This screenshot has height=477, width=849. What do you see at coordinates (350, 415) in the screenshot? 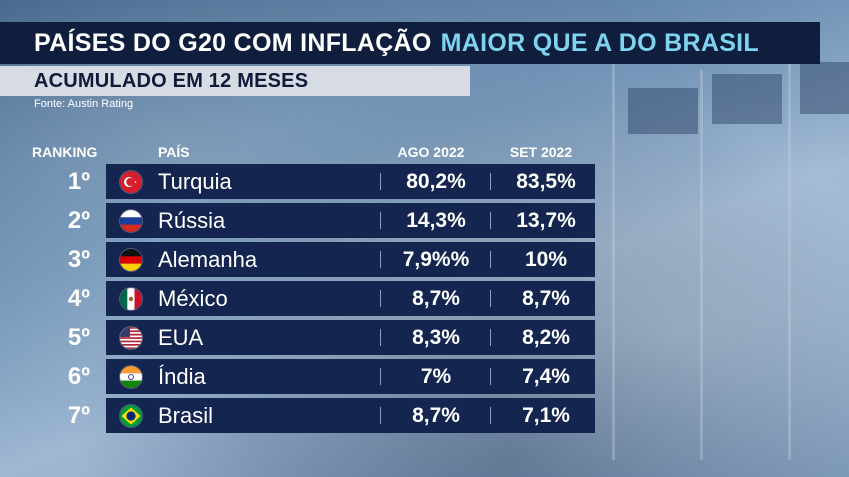
I see `row-bar: Brasil 8,7% 7,1%` at bounding box center [350, 415].